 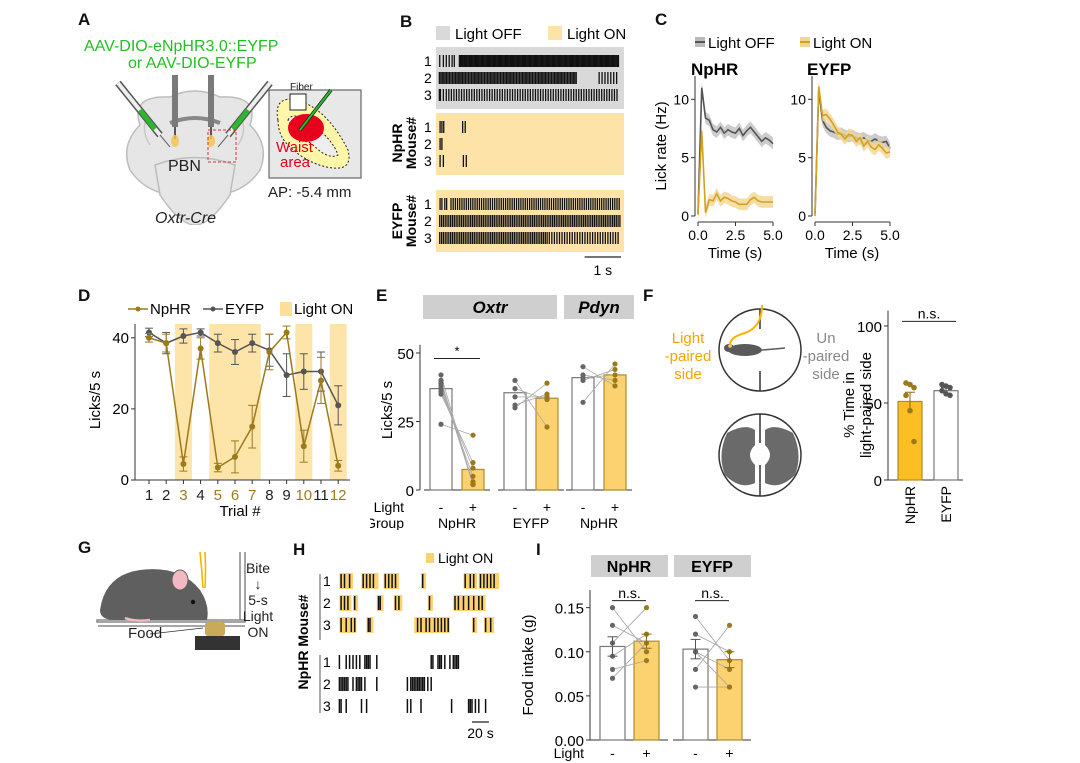 What do you see at coordinates (175, 111) in the screenshot?
I see `fiber-left` at bounding box center [175, 111].